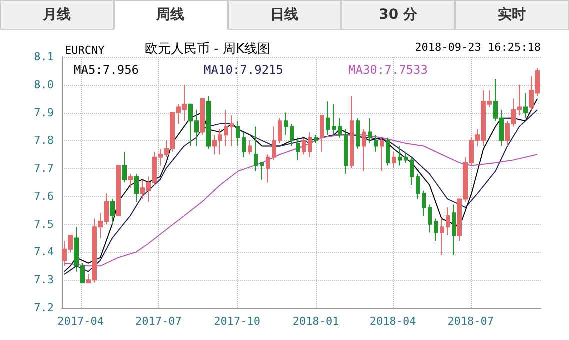 The width and height of the screenshot is (569, 340). I want to click on y-tick-label: 7.8, so click(44, 141).